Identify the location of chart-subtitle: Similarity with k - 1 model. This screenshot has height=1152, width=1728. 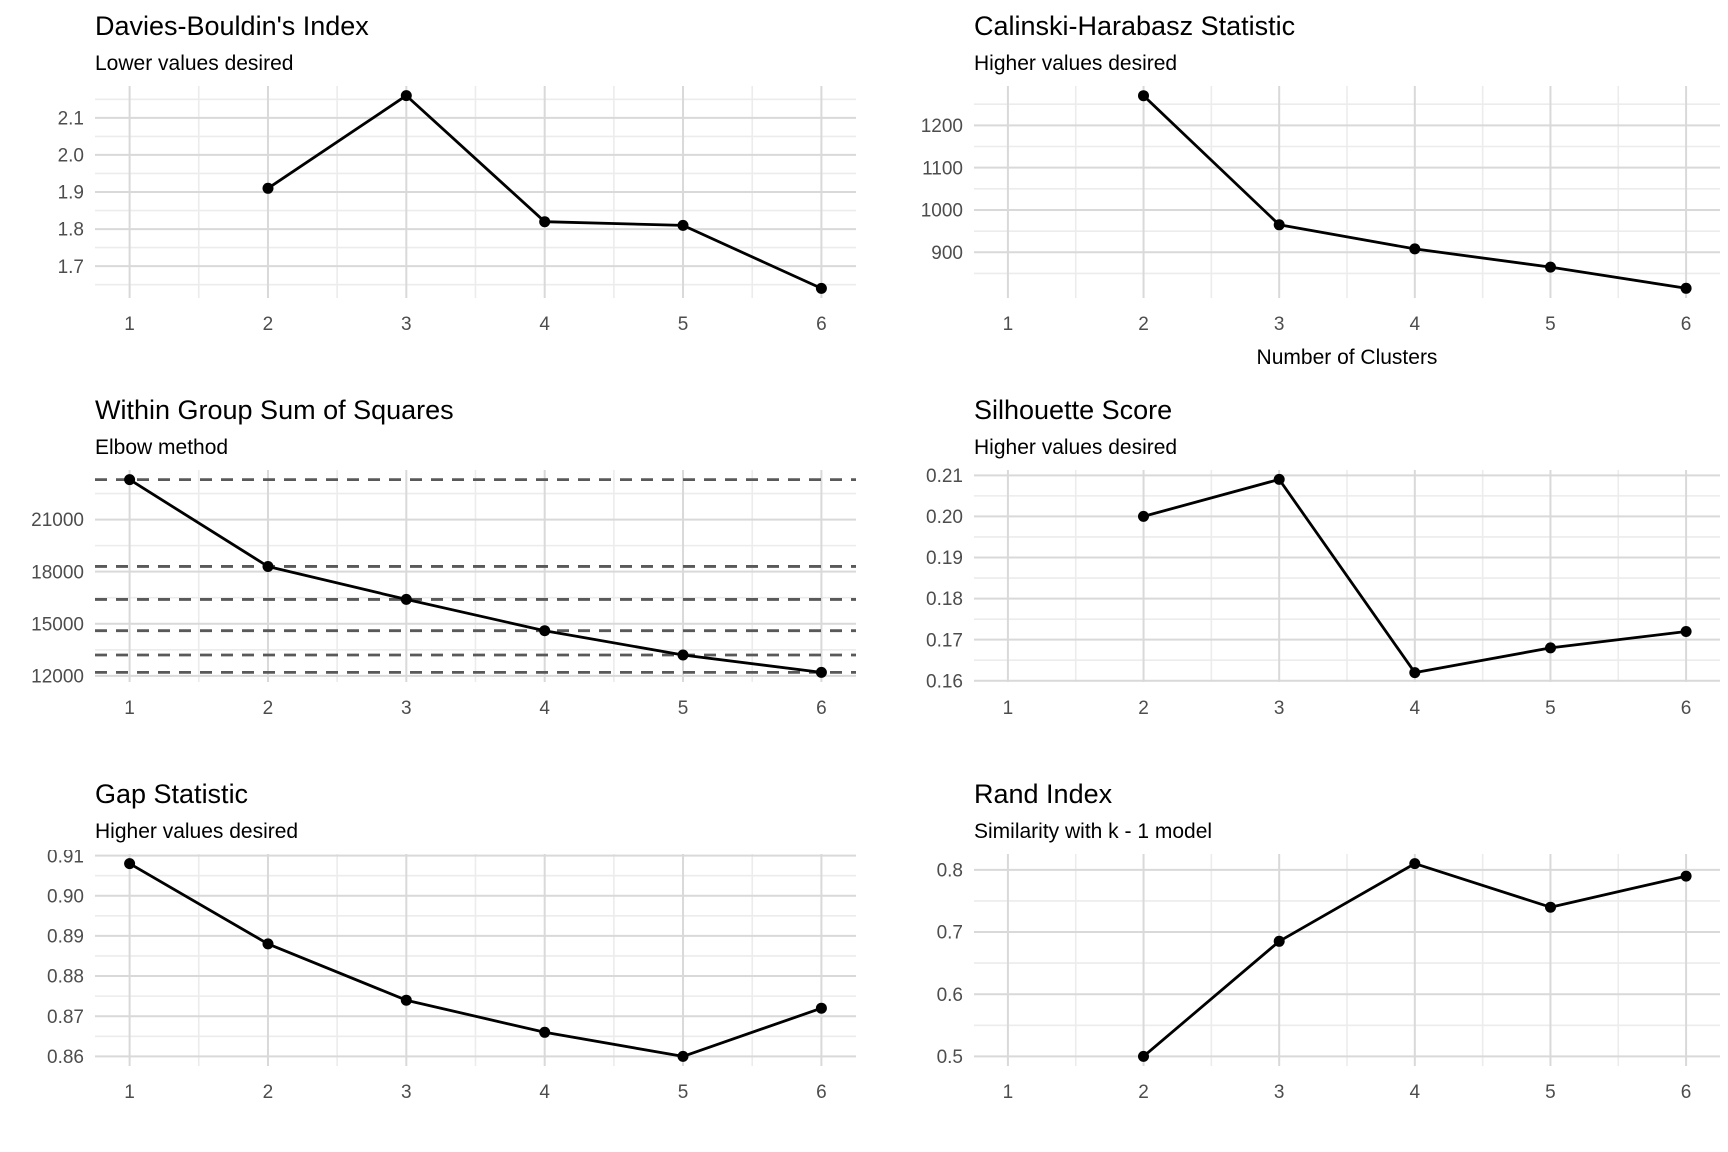
(1093, 831).